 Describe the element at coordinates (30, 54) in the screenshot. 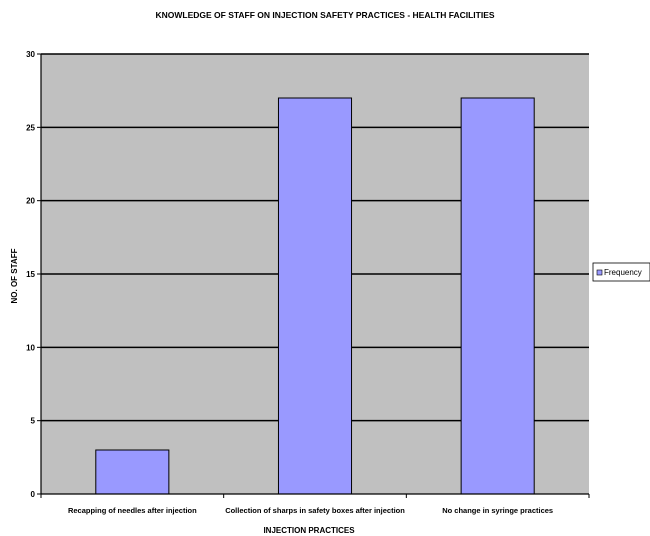

I see `y-tick-label: 30` at that location.